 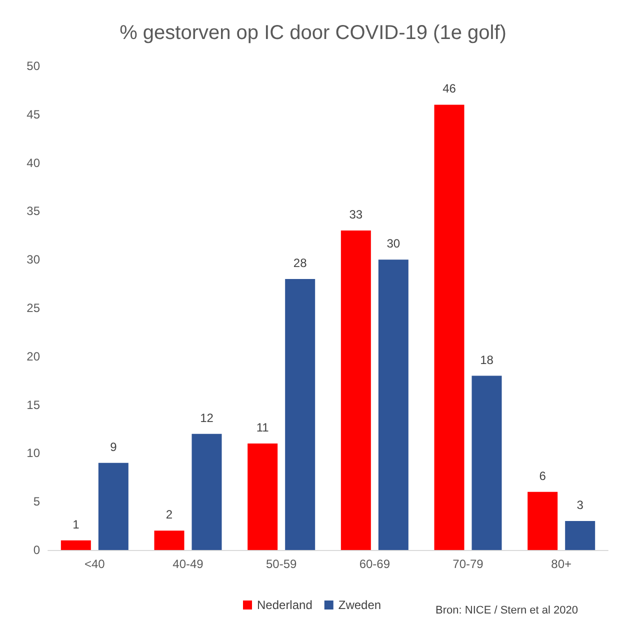 What do you see at coordinates (263, 427) in the screenshot?
I see `data-label: 11` at bounding box center [263, 427].